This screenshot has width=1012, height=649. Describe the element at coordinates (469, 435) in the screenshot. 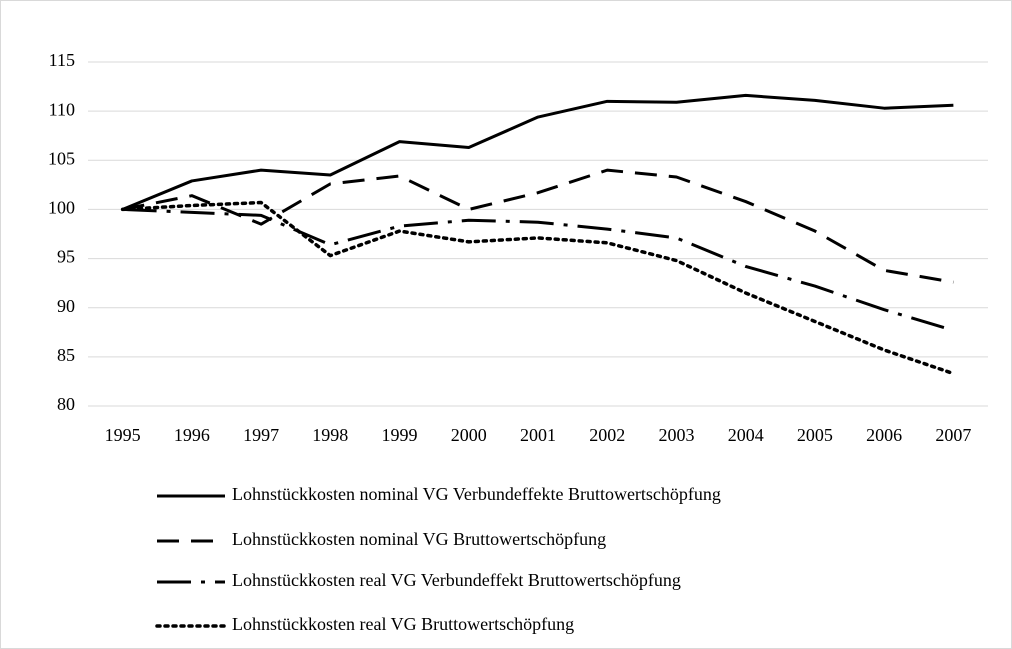

I see `x-tick-label: 2000` at that location.